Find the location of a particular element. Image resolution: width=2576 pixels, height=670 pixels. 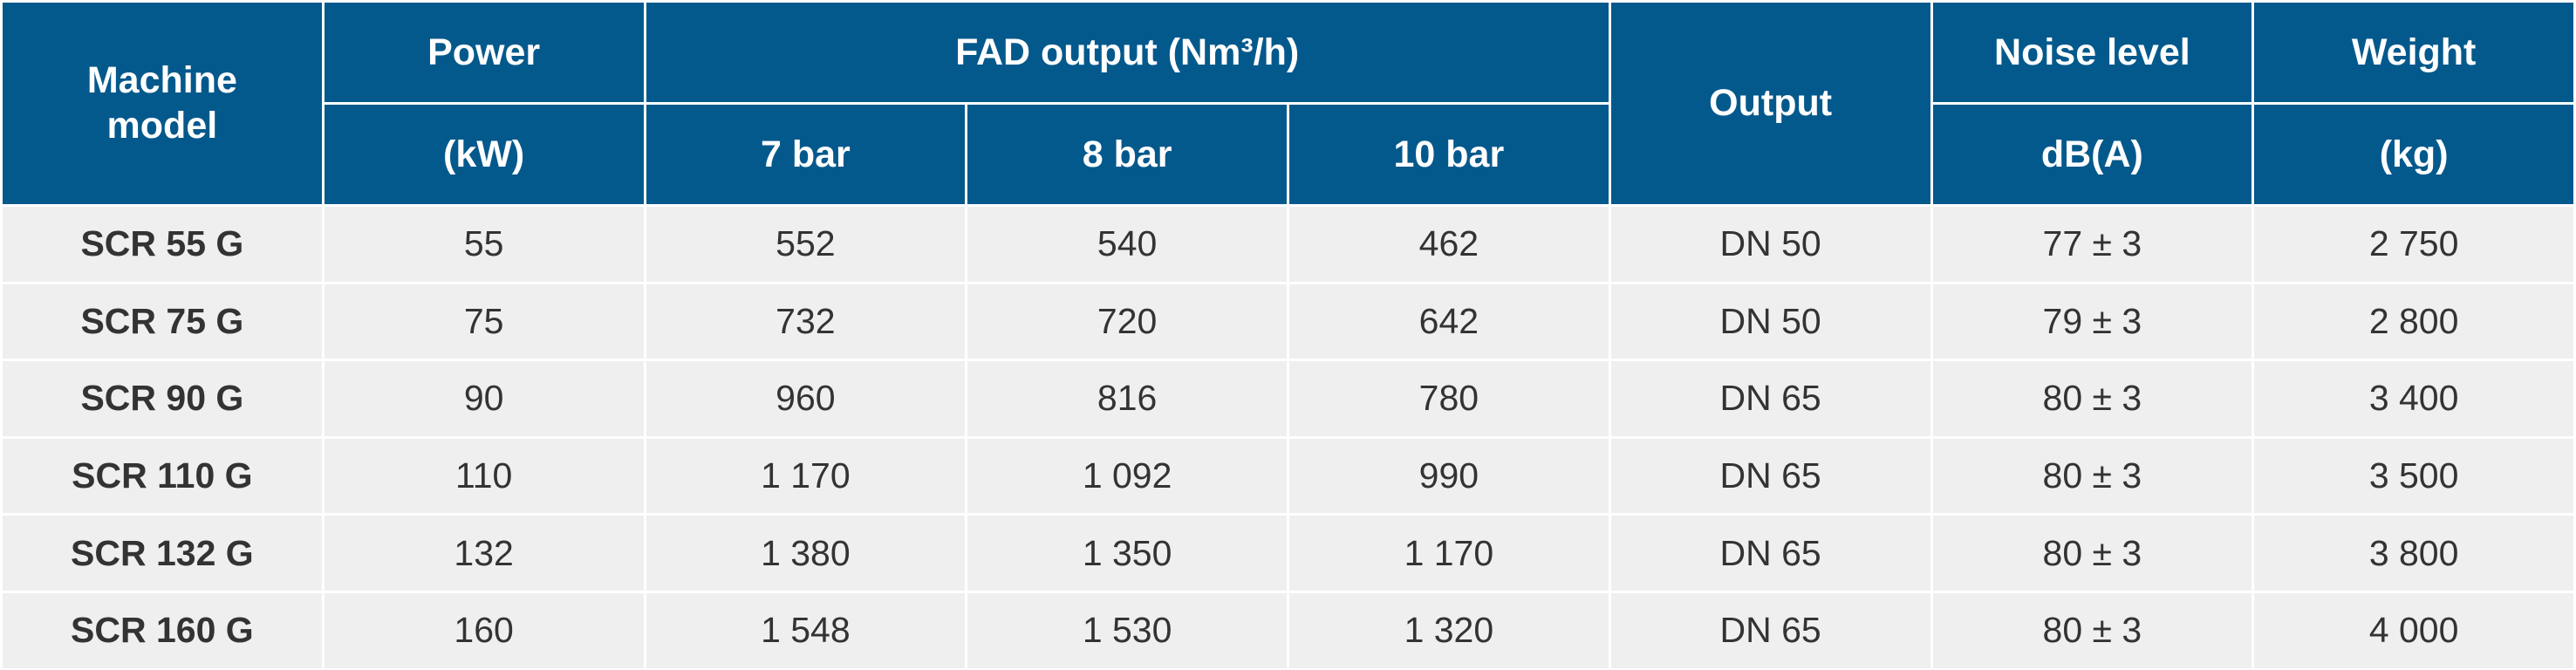

data-cell: 75 is located at coordinates (483, 322).